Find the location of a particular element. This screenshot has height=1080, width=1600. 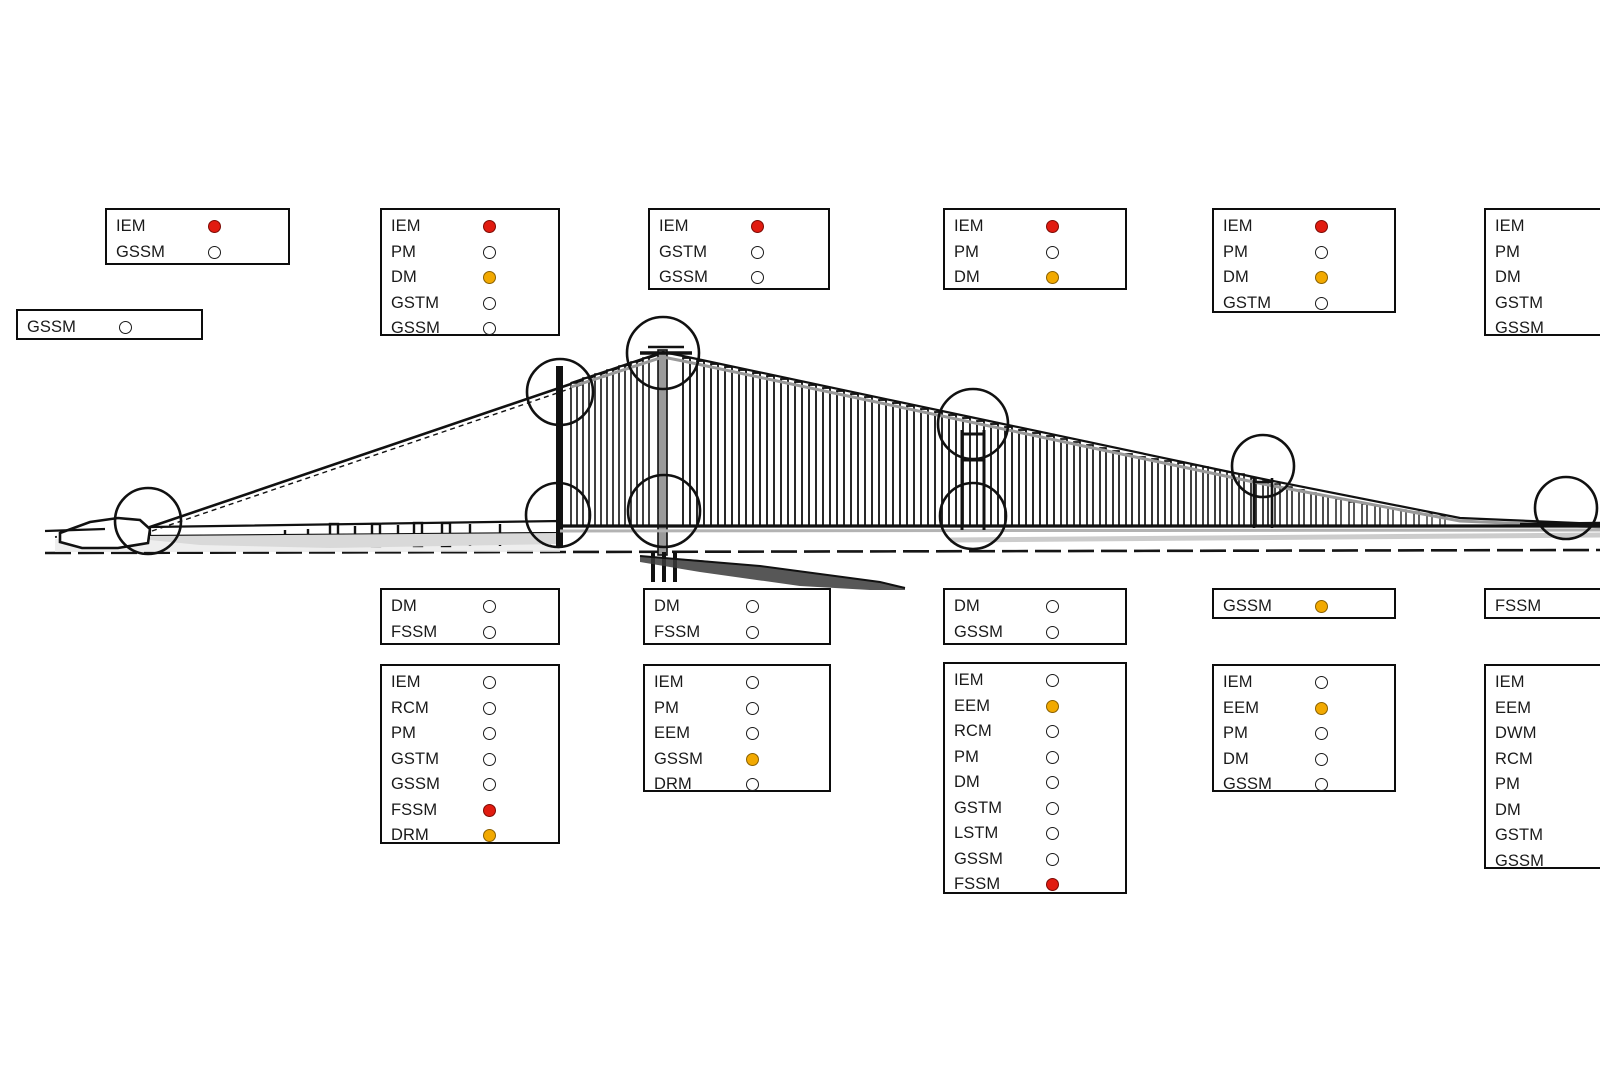

legend-box: IEM GSTM GSSM is located at coordinates (739, 249).